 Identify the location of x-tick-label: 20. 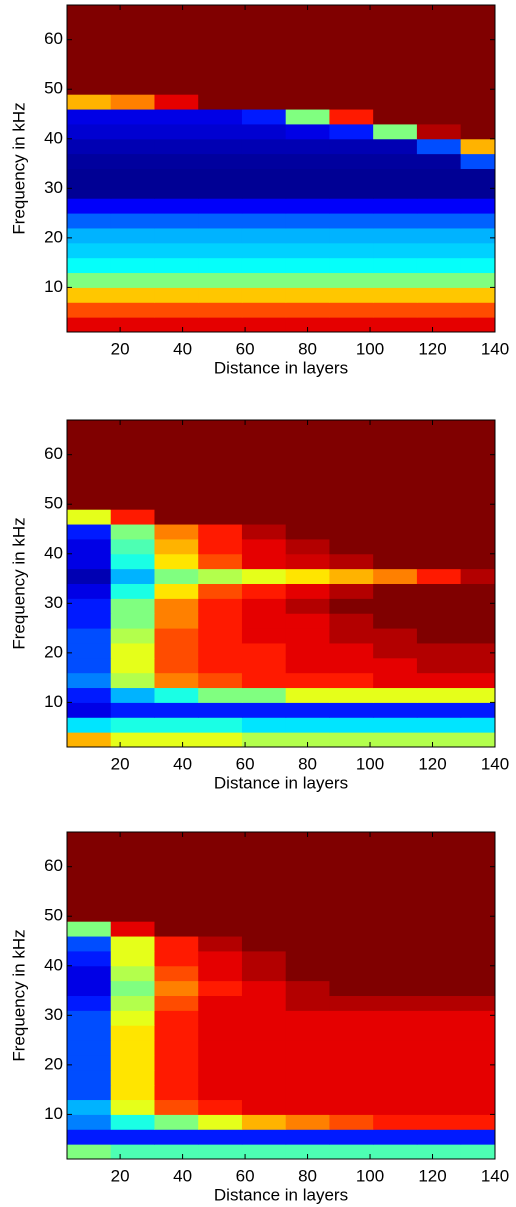
(120, 763).